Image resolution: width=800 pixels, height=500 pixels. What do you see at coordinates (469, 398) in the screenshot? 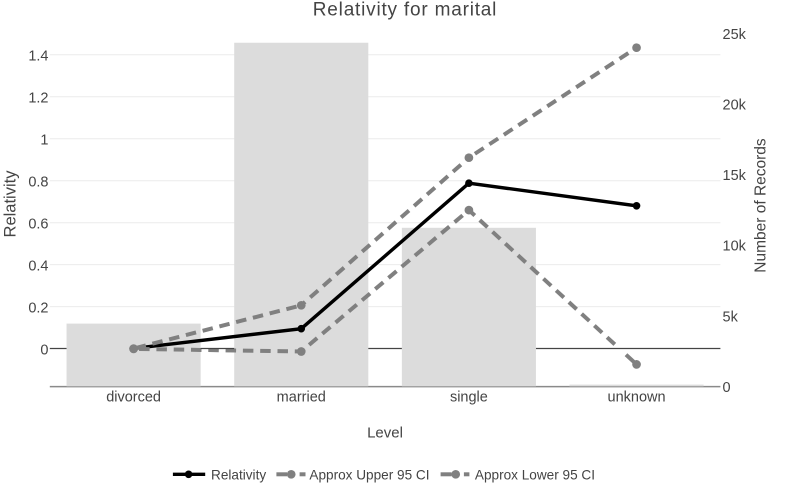
I see `svg-text: single` at bounding box center [469, 398].